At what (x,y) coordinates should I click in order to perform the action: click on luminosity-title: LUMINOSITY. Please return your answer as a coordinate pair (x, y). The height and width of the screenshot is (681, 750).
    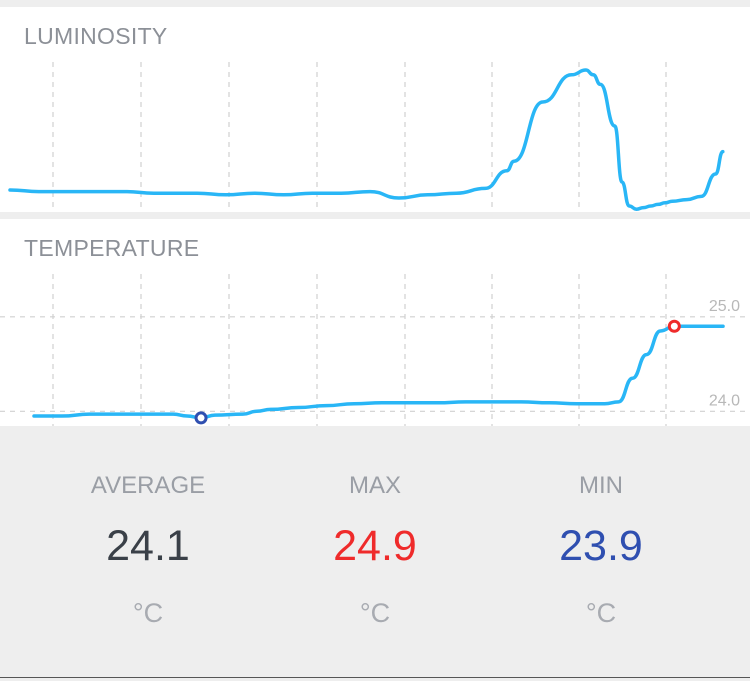
    Looking at the image, I should click on (96, 36).